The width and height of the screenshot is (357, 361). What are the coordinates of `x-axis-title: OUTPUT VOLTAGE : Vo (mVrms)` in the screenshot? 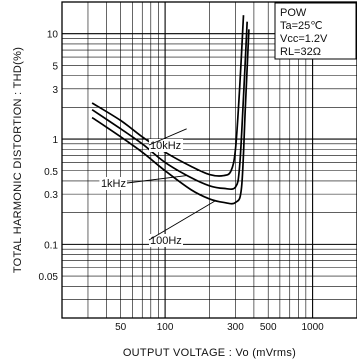 It's located at (209, 353).